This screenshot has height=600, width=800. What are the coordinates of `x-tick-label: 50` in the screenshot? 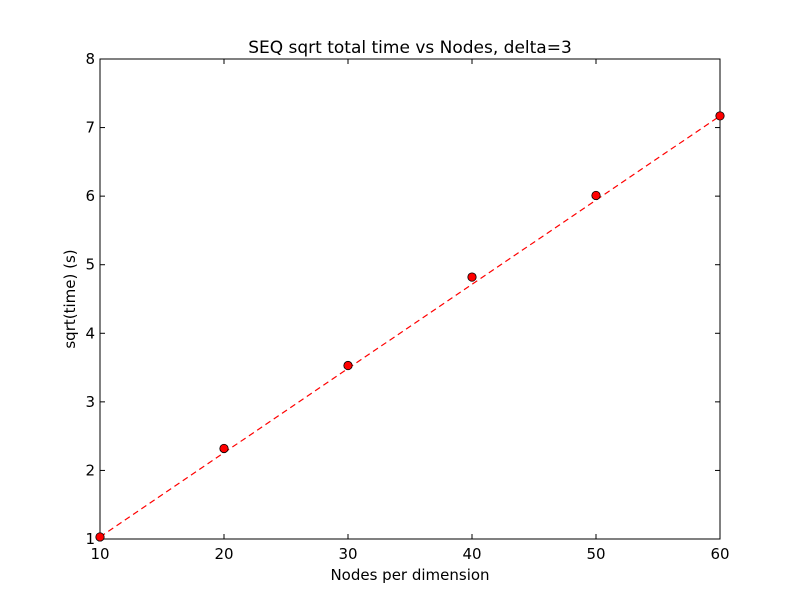 It's located at (595, 554).